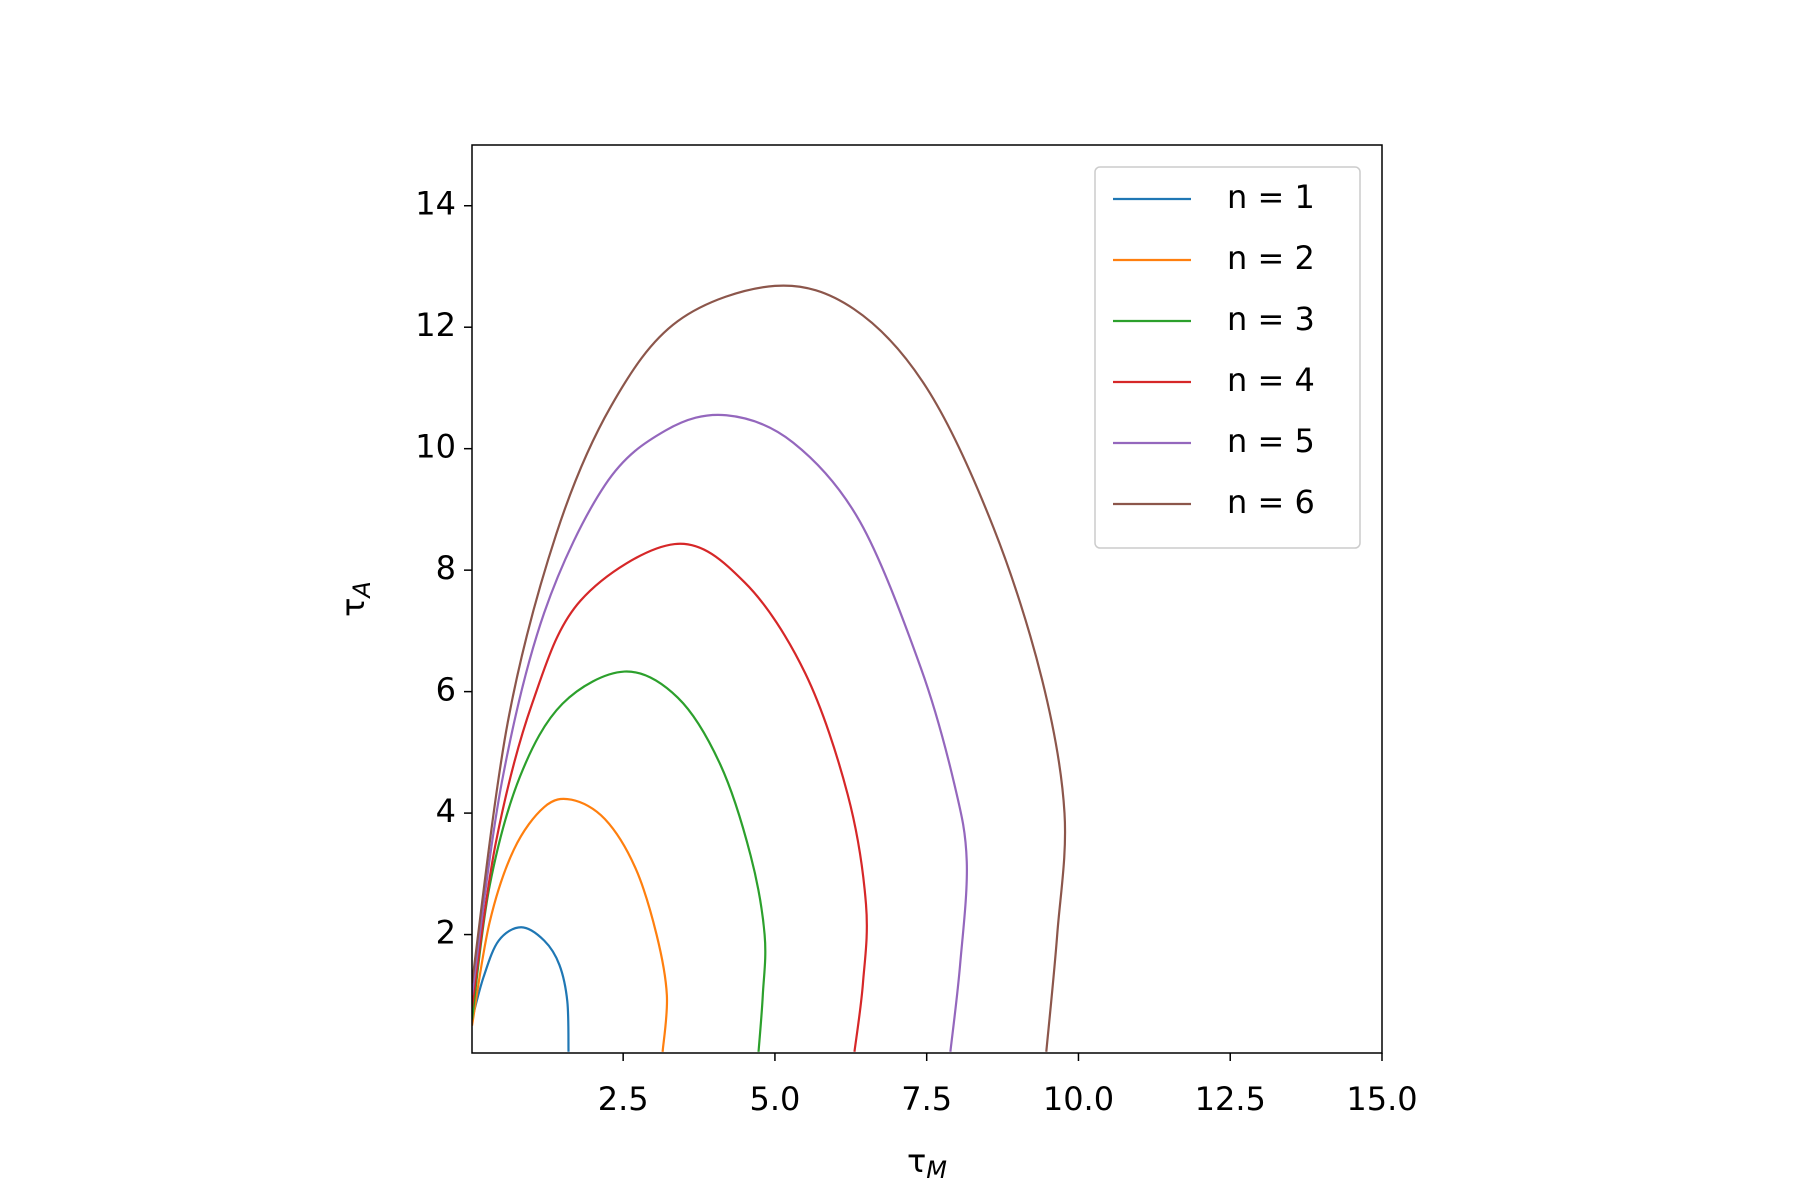 This screenshot has height=1200, width=1800. What do you see at coordinates (435, 204) in the screenshot?
I see `y-tick-label: 14` at bounding box center [435, 204].